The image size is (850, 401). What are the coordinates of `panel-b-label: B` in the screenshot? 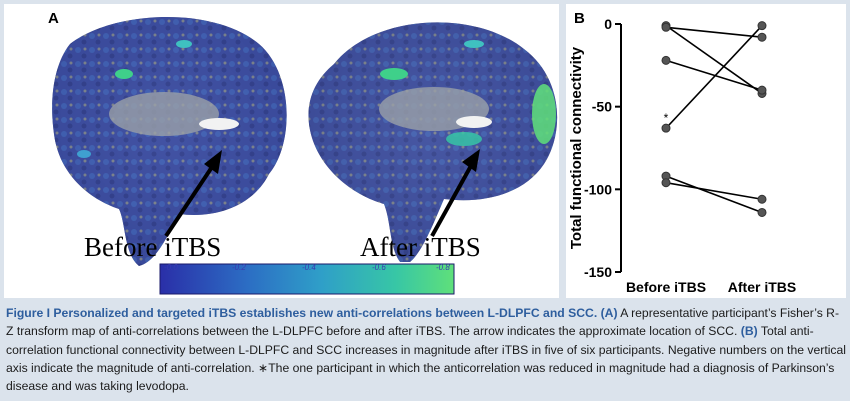 It's located at (579, 18).